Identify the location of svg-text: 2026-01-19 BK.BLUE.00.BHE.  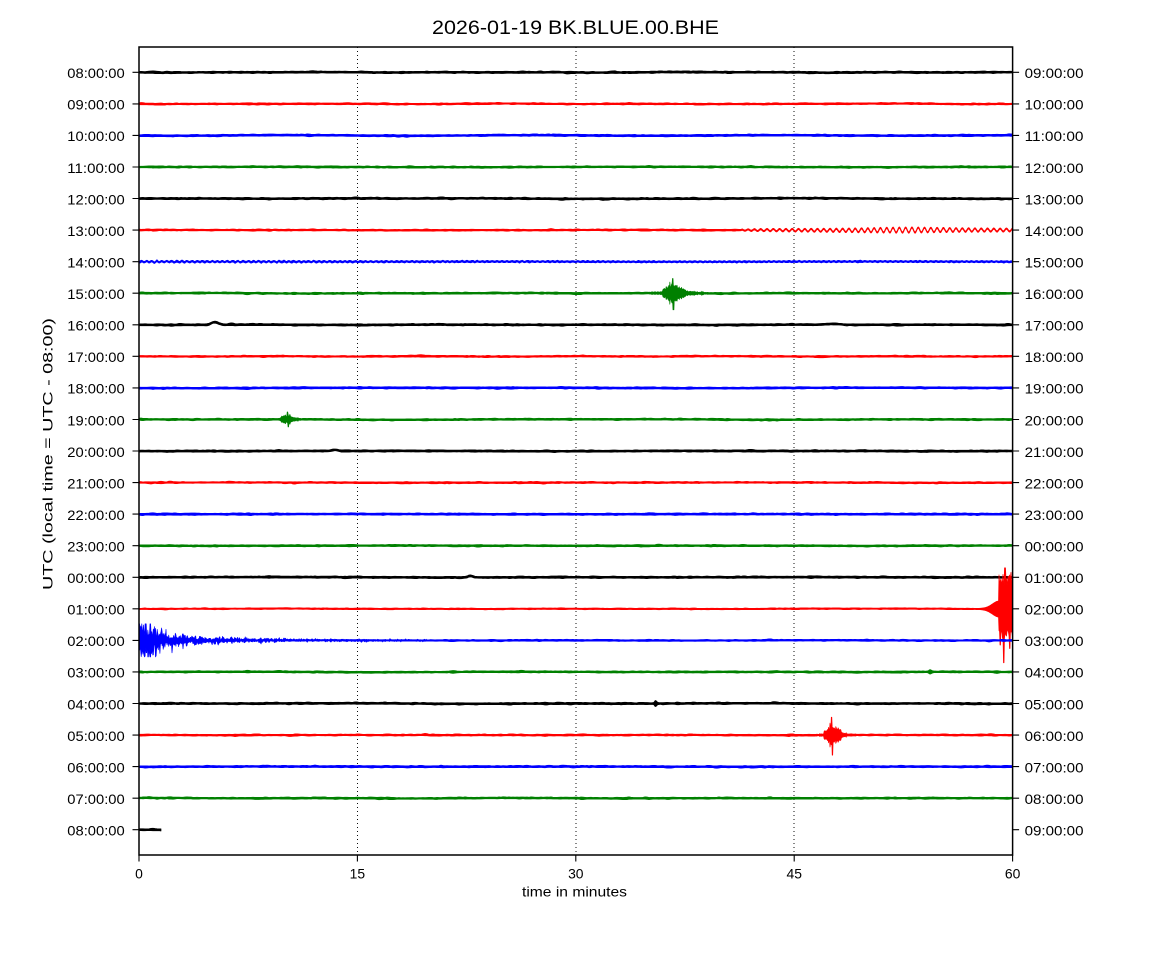
(575, 28).